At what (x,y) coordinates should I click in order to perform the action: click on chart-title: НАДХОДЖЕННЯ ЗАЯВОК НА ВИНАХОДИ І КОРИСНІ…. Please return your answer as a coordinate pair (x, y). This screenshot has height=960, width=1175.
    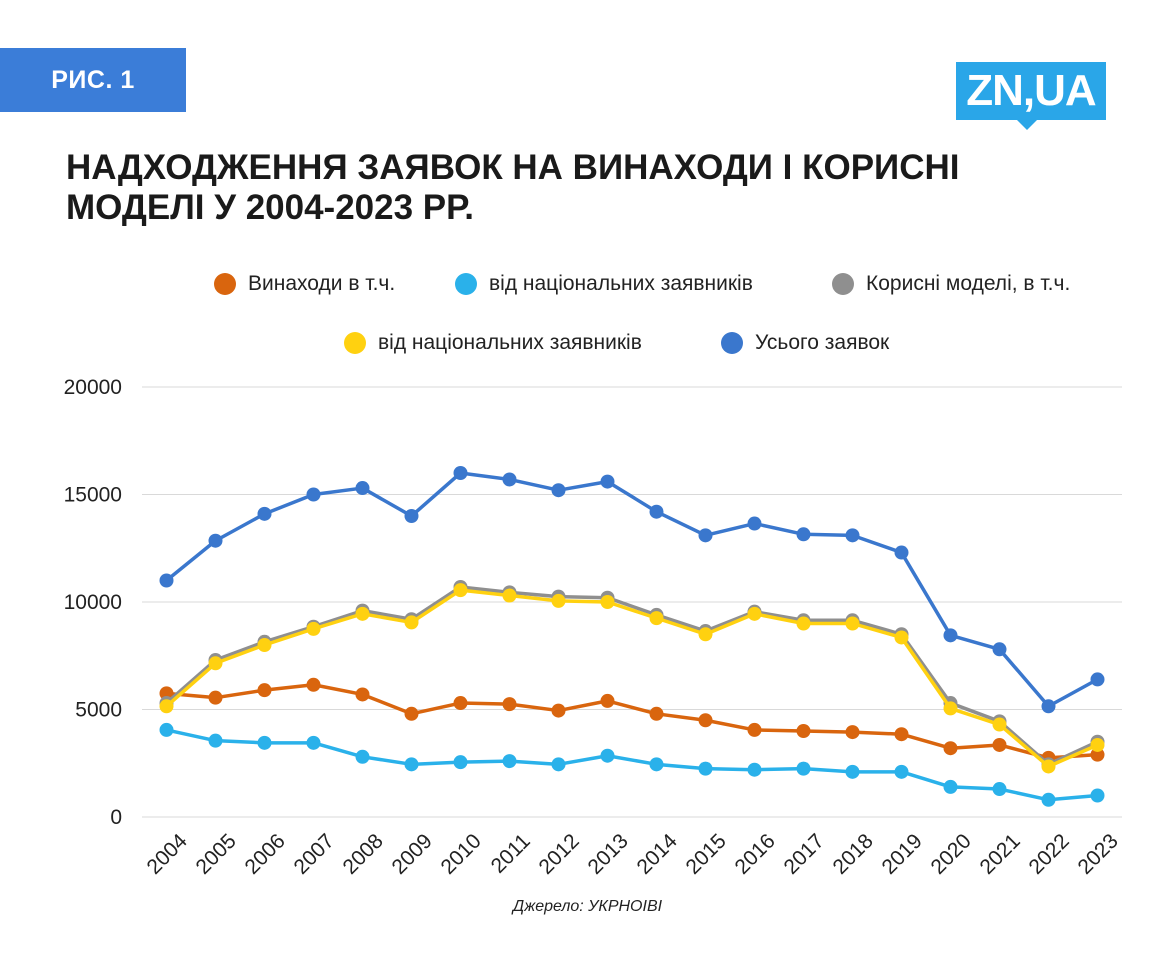
    Looking at the image, I should click on (513, 187).